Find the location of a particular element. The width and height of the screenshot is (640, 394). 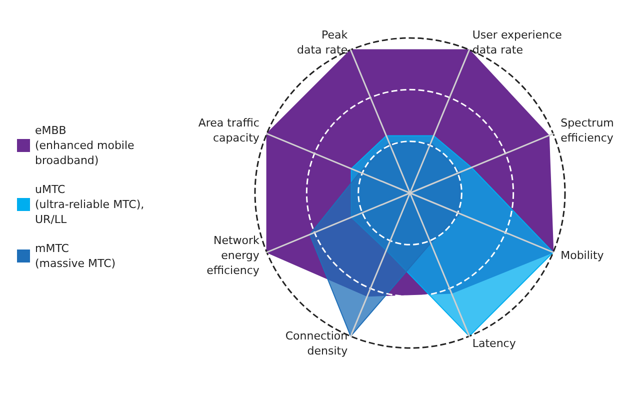

spoke-label: Network energy efficiency is located at coordinates (233, 255).